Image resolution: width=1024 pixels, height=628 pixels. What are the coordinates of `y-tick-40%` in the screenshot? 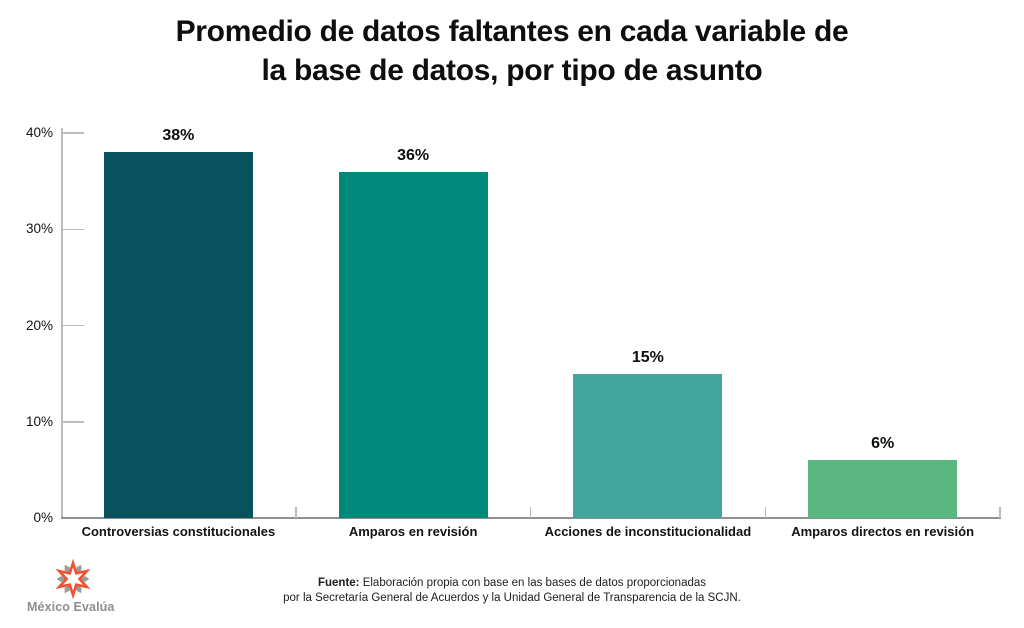 It's located at (73, 133).